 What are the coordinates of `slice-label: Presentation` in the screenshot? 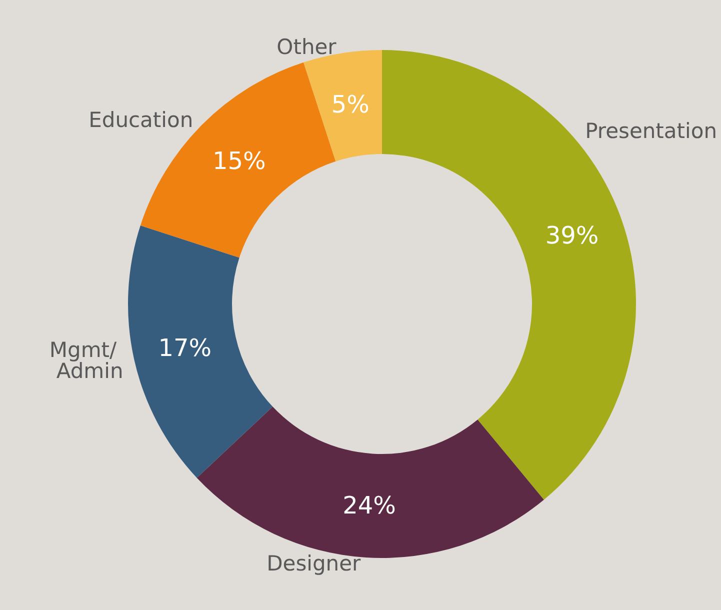 It's located at (651, 131).